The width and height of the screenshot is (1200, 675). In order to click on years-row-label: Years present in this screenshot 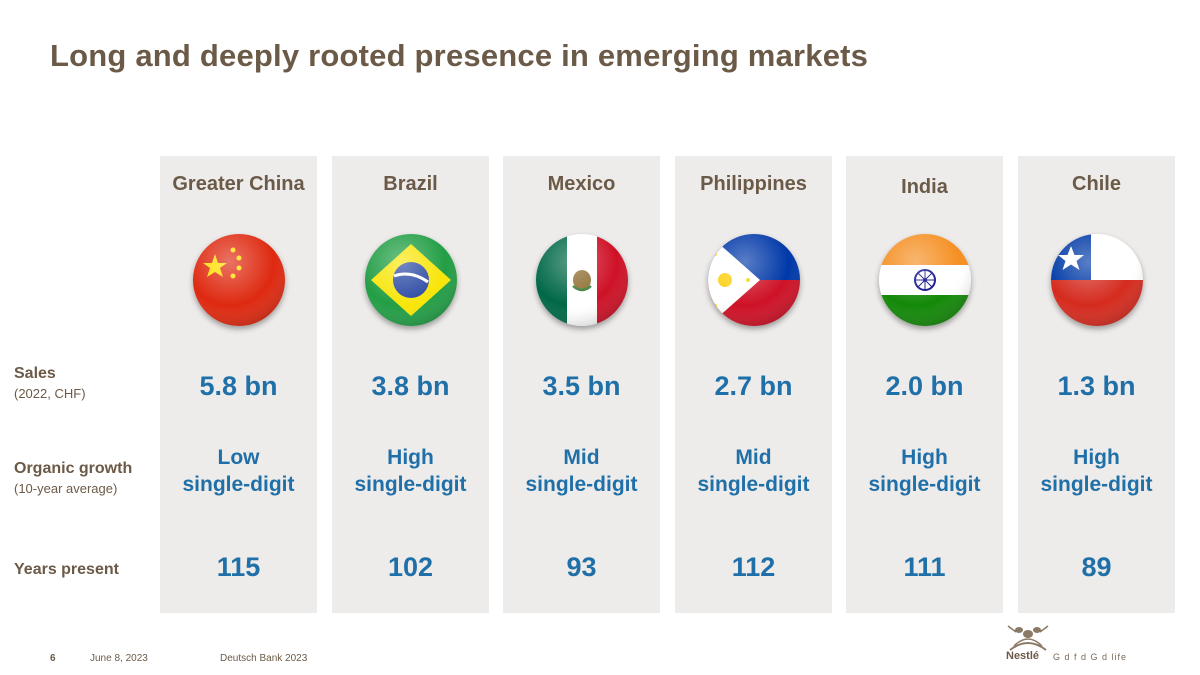, I will do `click(66, 570)`.